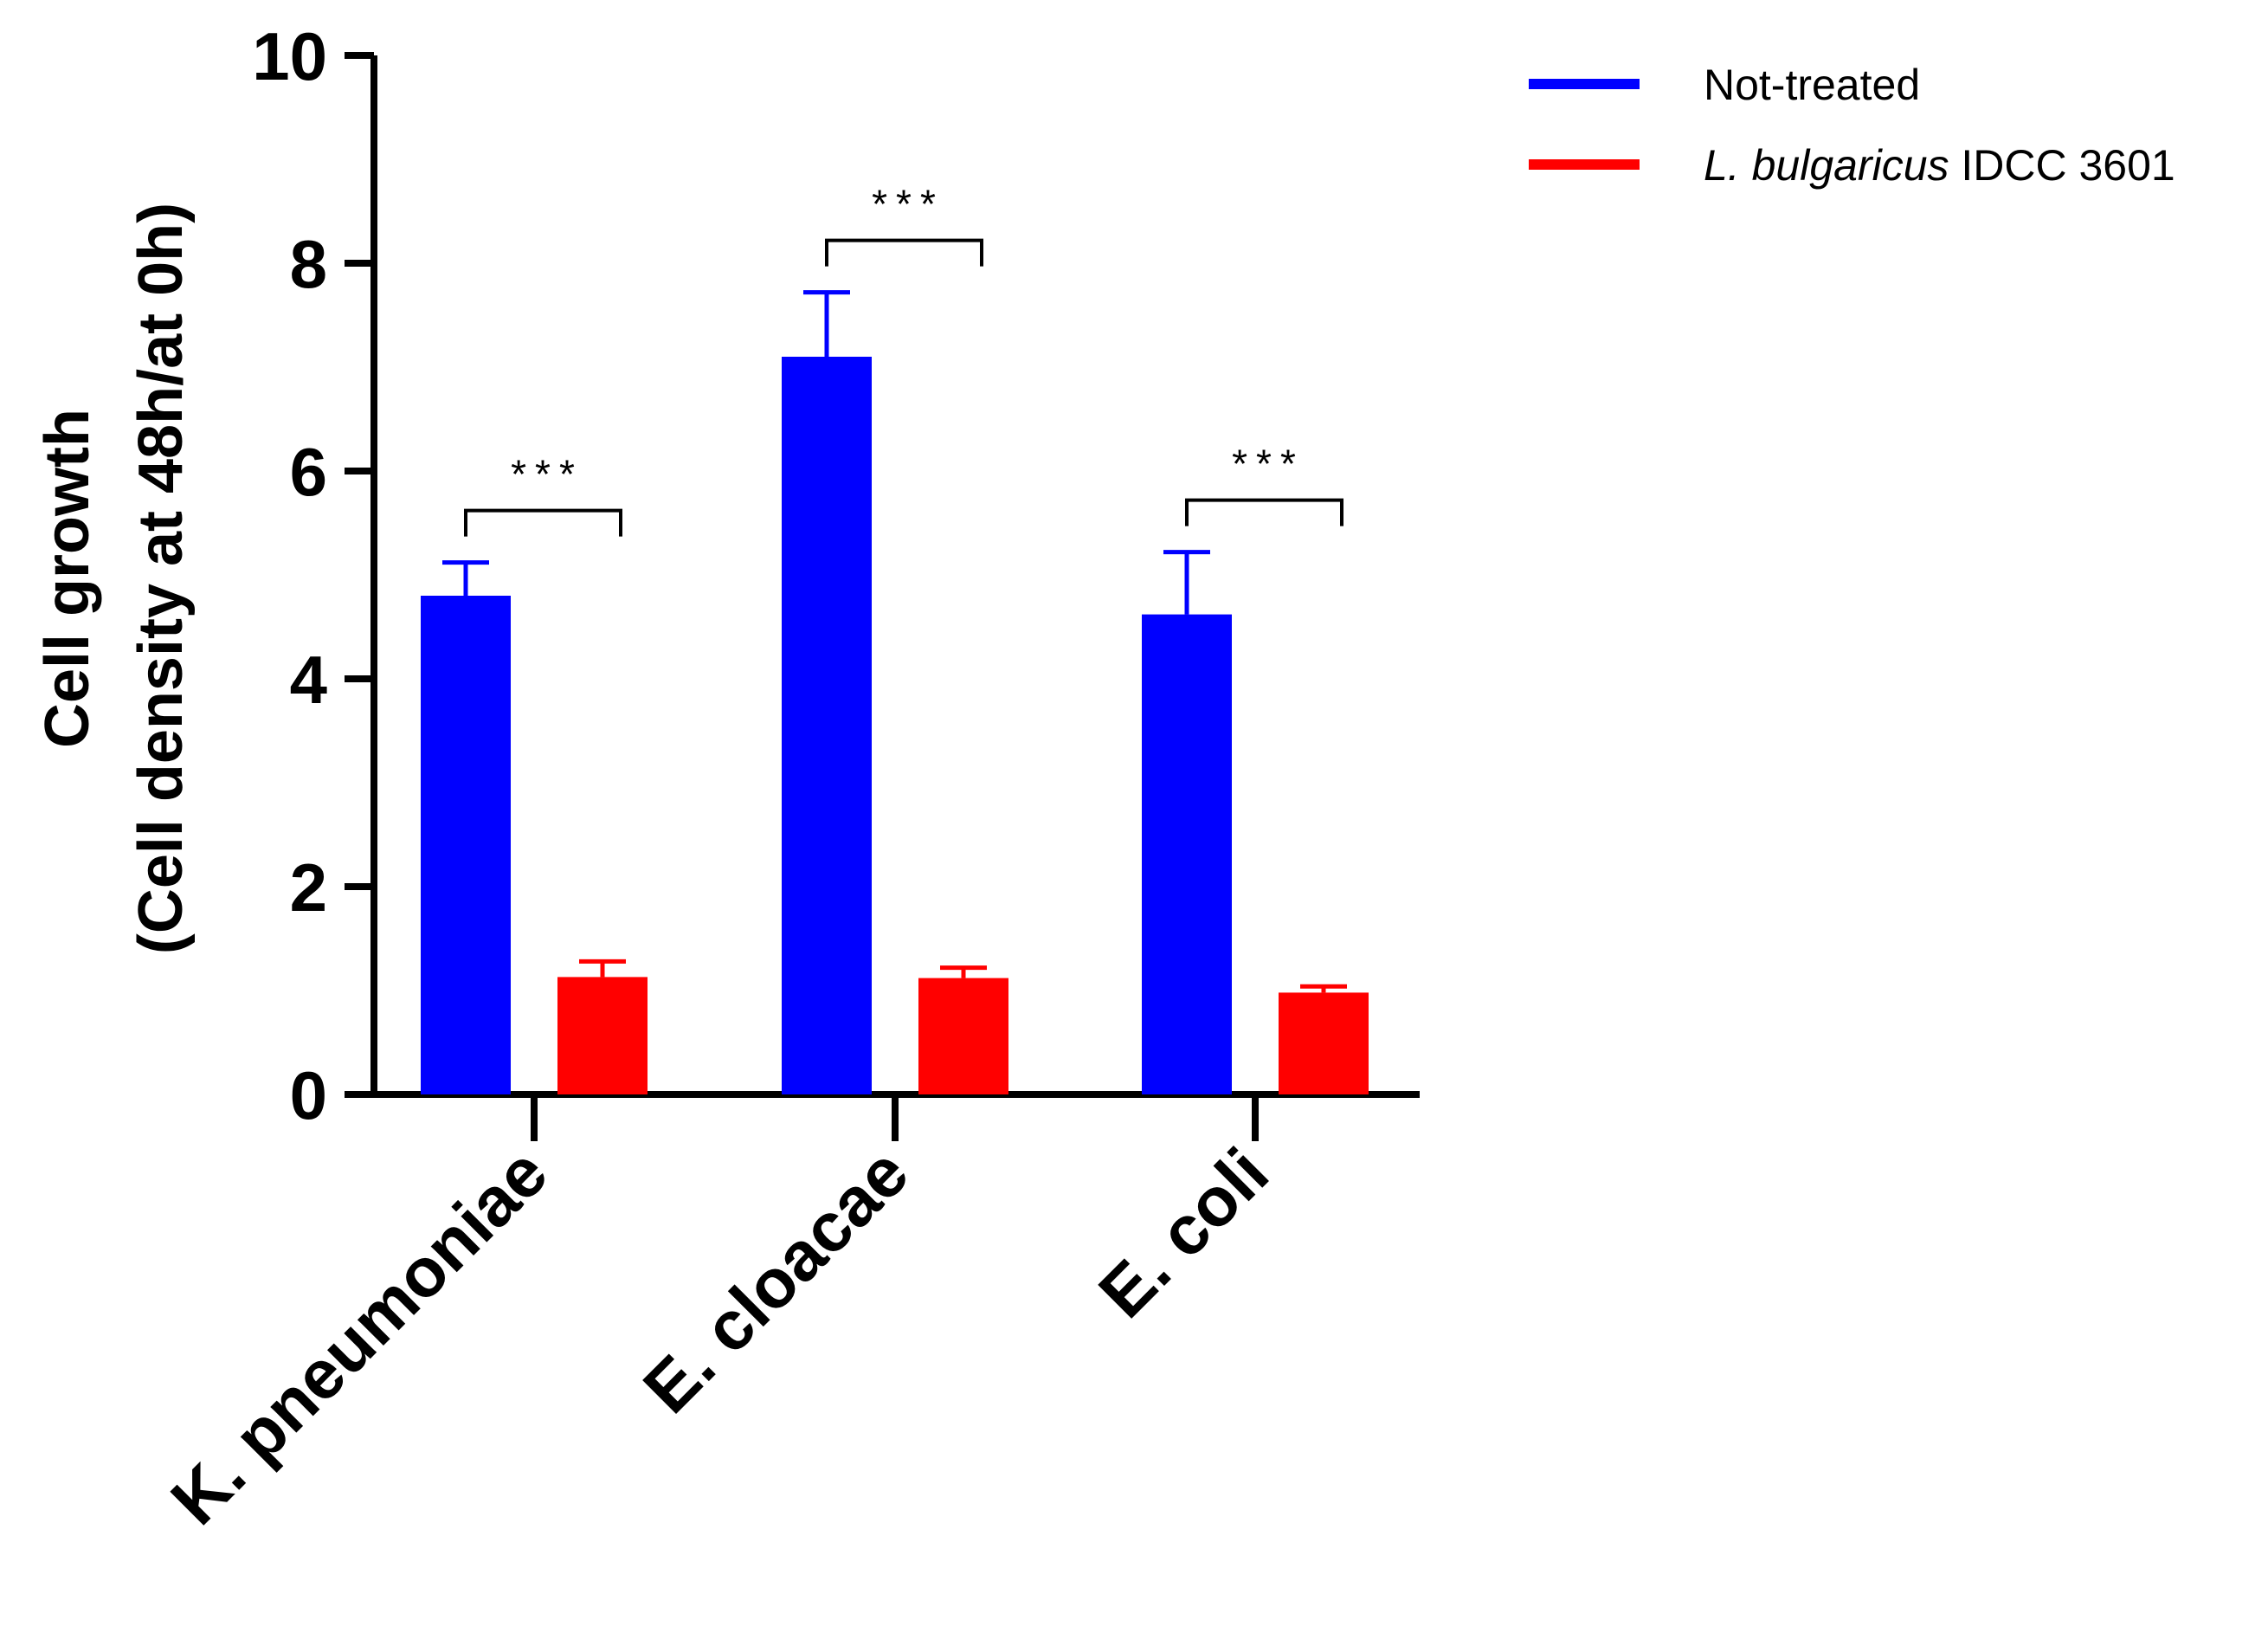  I want to click on significance-bracket-e-coli, so click(1264, 512).